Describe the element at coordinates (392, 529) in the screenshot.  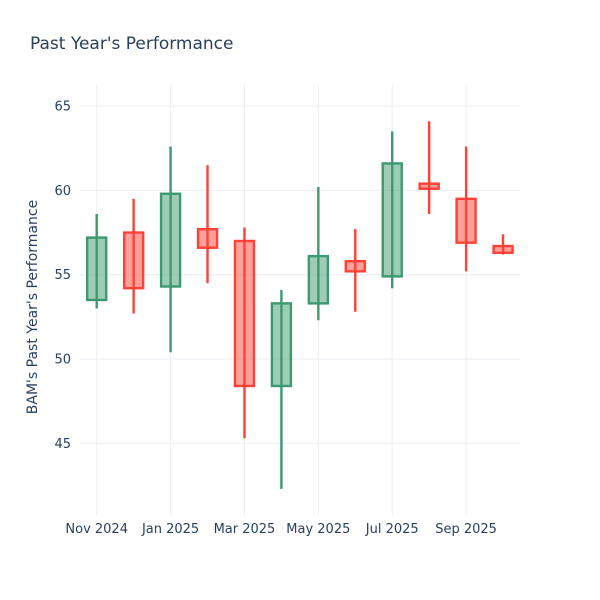
I see `x-tick-label: Jul 2025` at that location.